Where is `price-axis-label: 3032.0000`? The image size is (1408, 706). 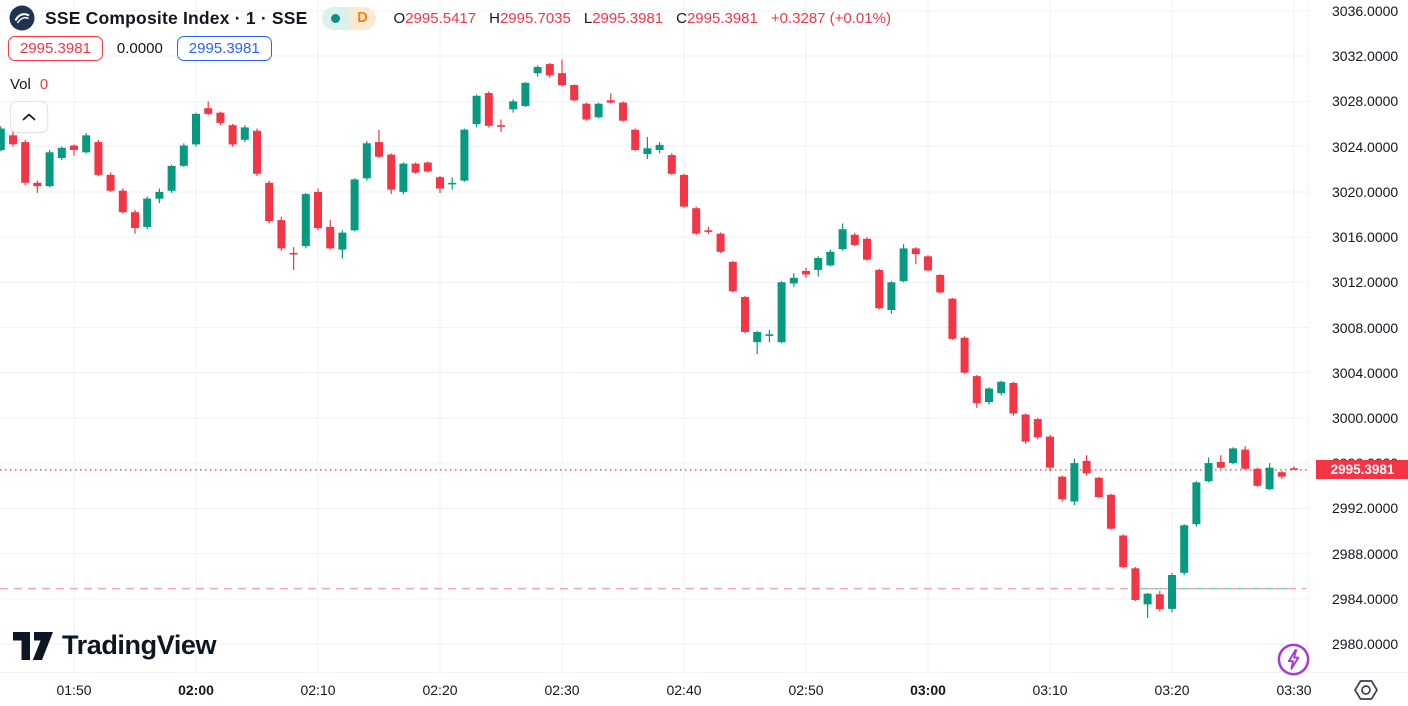
price-axis-label: 3032.0000 is located at coordinates (1365, 56).